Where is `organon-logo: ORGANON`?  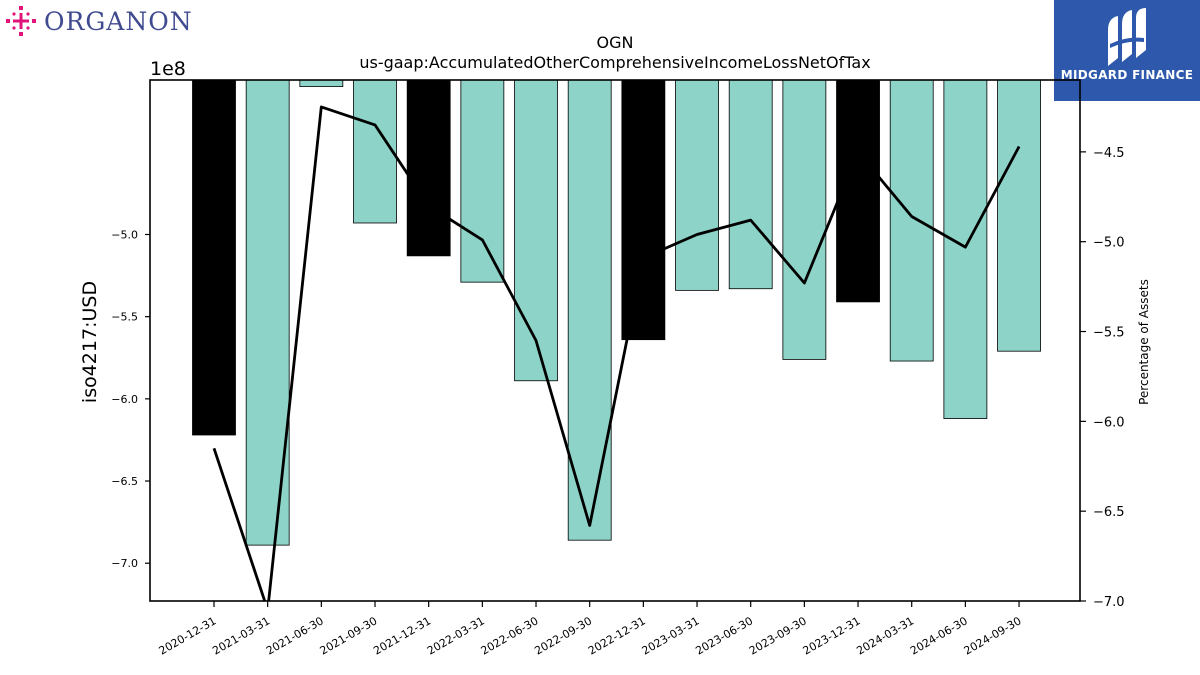 organon-logo: ORGANON is located at coordinates (98, 21).